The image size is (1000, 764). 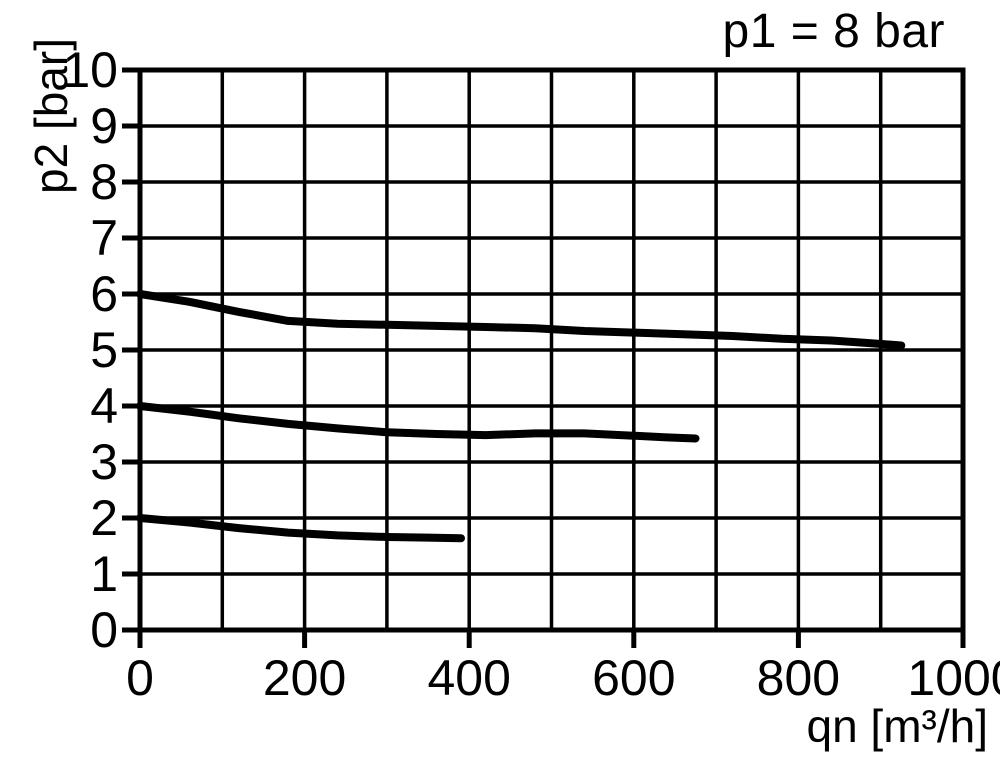 I want to click on y-tick-label: 7, so click(x=104, y=238).